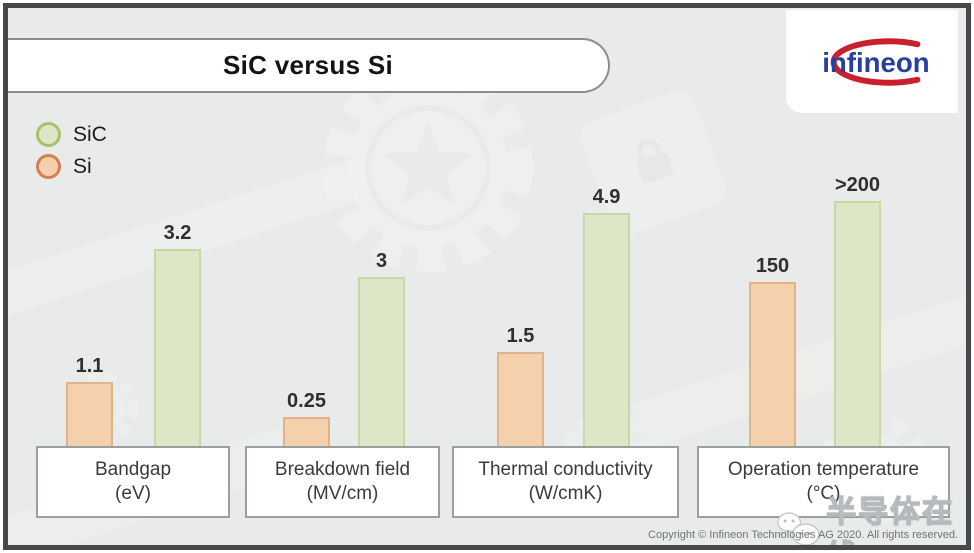 This screenshot has width=974, height=553. I want to click on sic-bar: 3, so click(381, 348).